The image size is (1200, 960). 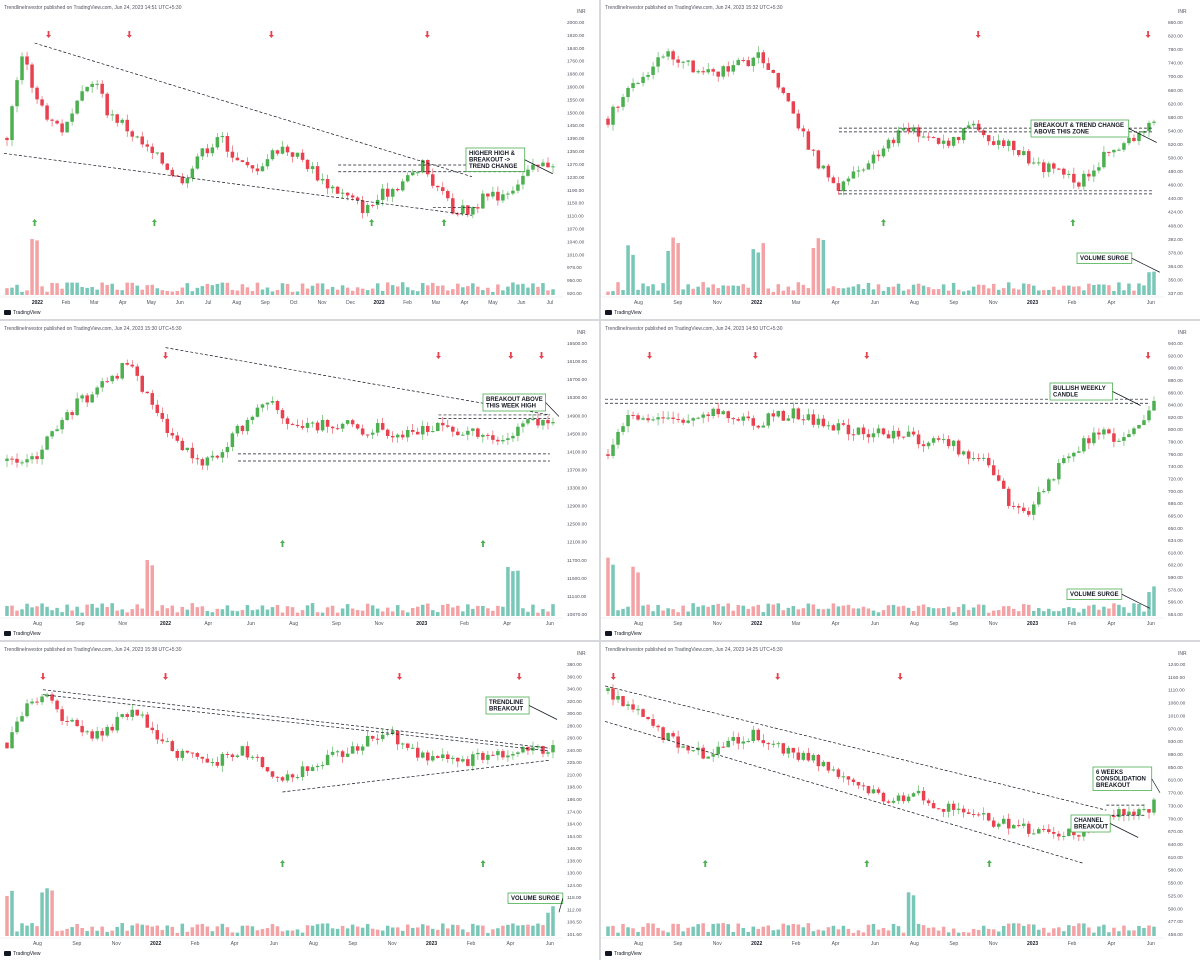 What do you see at coordinates (574, 923) in the screenshot?
I see `y-tick-label: 106.50` at bounding box center [574, 923].